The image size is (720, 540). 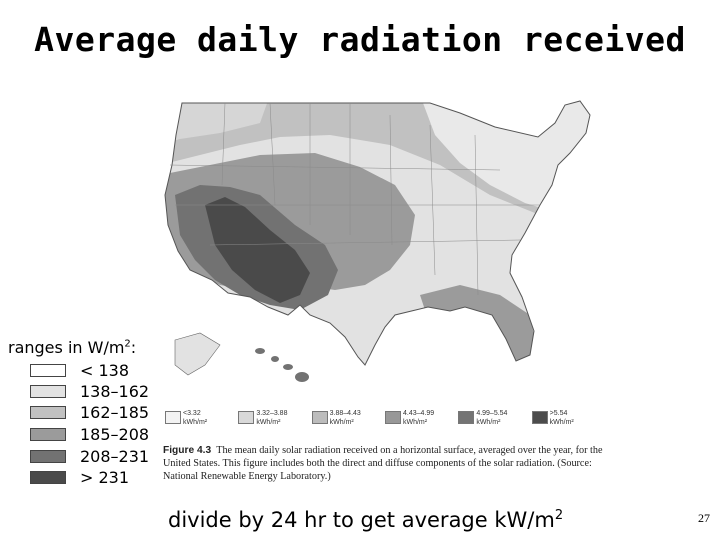 I want to click on ranges-heading: ranges in W/m2:, so click(x=72, y=347).